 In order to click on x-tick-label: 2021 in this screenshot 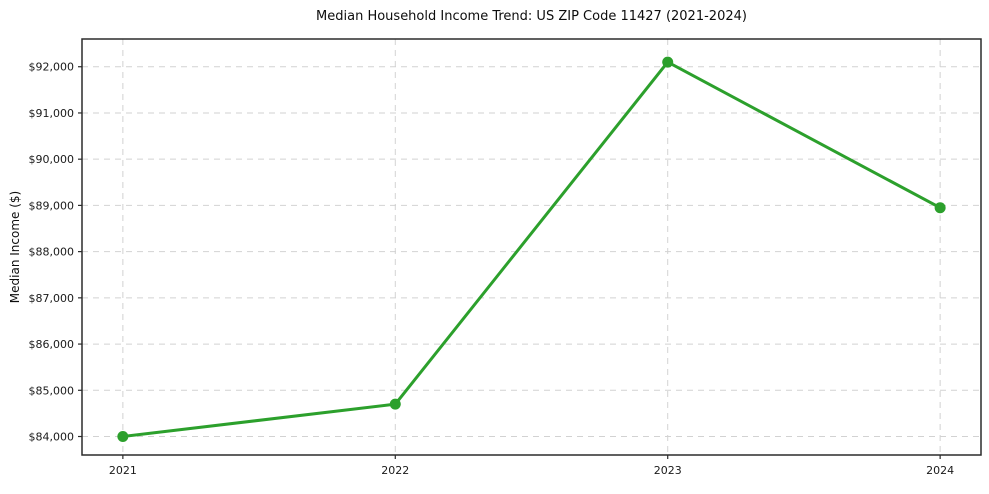, I will do `click(123, 470)`.